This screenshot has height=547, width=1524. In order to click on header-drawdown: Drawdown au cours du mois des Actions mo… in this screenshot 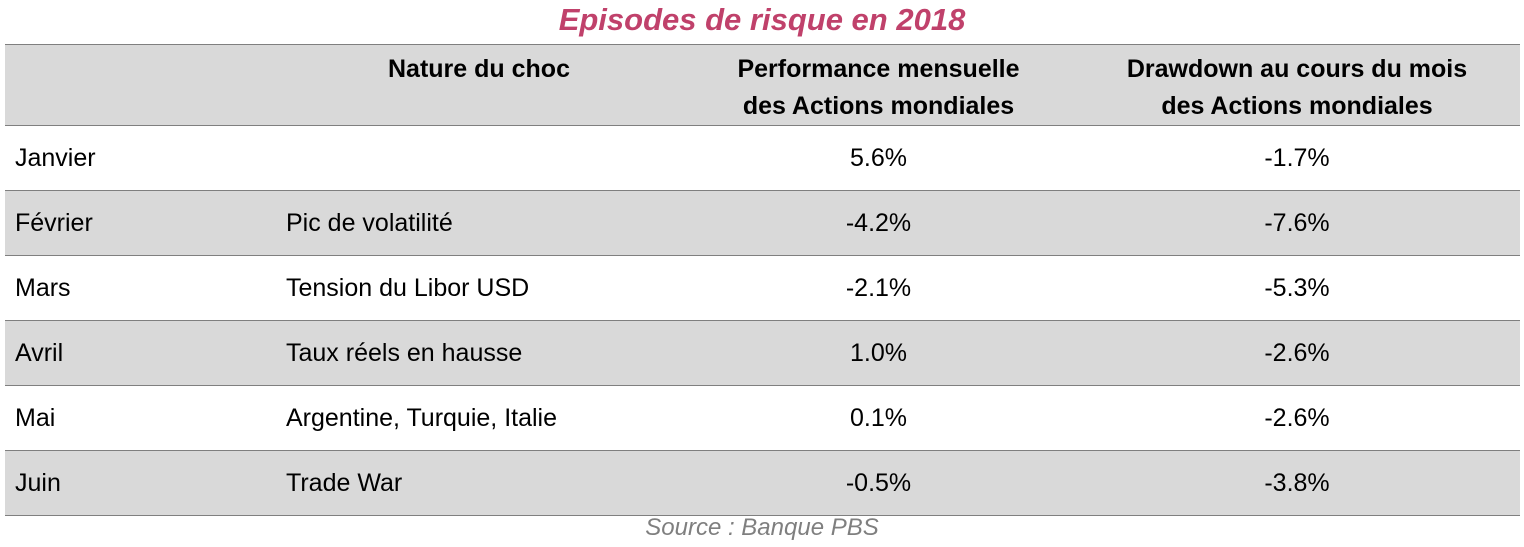, I will do `click(1297, 85)`.